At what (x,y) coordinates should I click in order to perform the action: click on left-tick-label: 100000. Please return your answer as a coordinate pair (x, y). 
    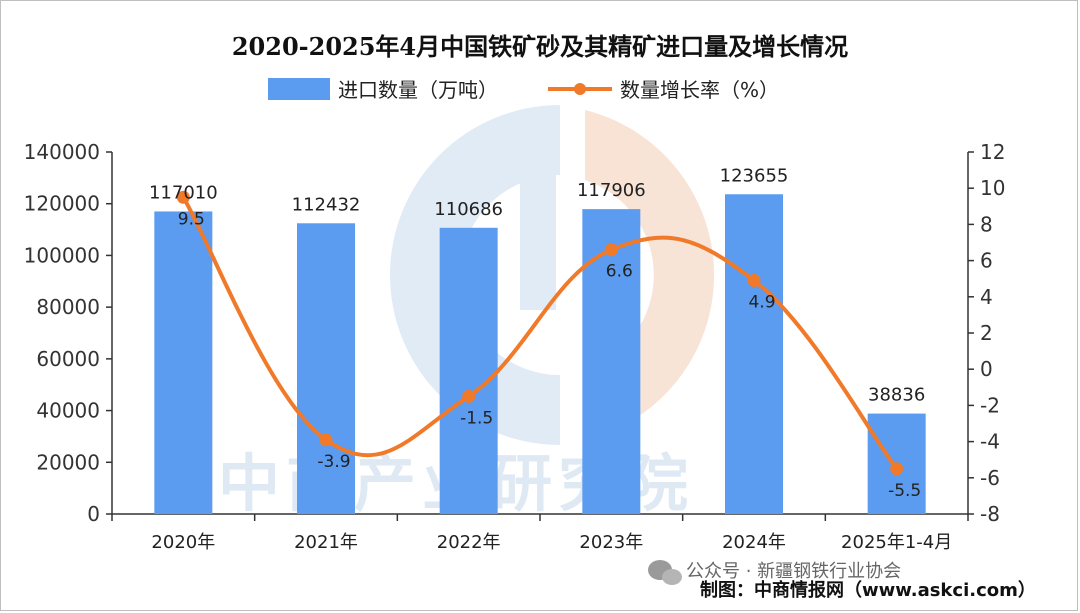
    Looking at the image, I should click on (62, 255).